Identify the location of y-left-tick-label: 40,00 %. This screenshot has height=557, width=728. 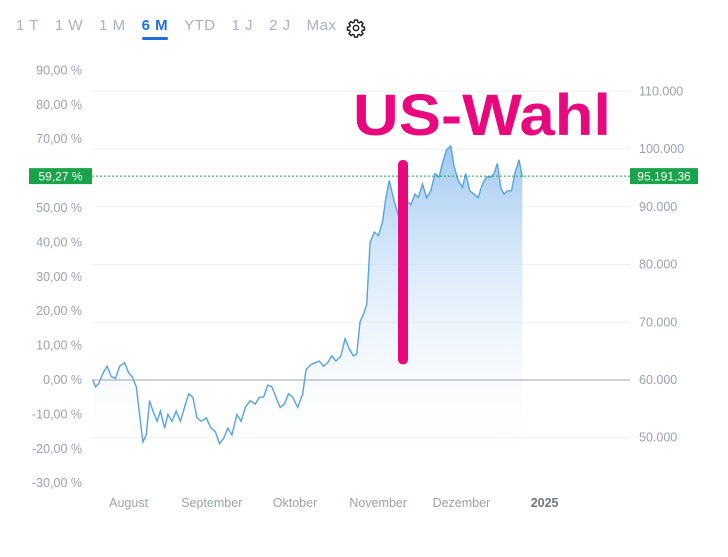
(59, 242).